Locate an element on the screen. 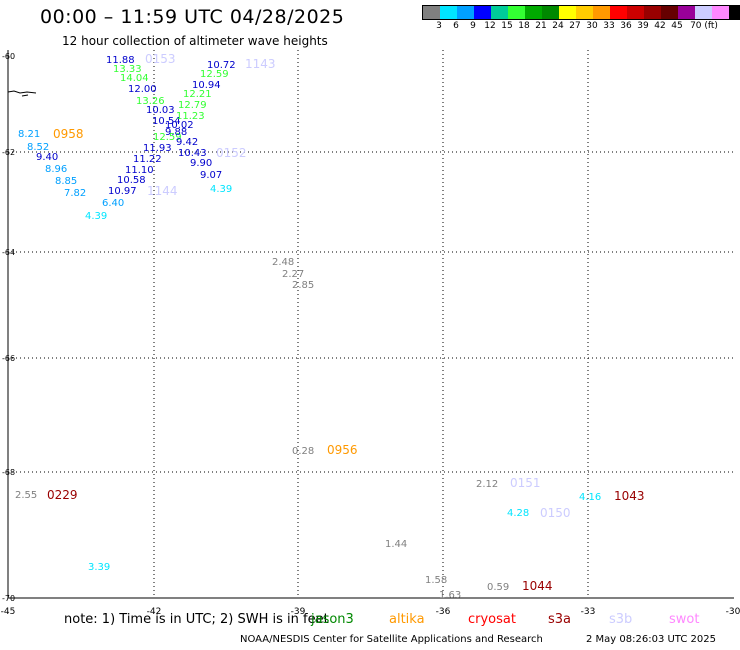 The image size is (740, 650). wave-height-label: 0.28 is located at coordinates (303, 451).